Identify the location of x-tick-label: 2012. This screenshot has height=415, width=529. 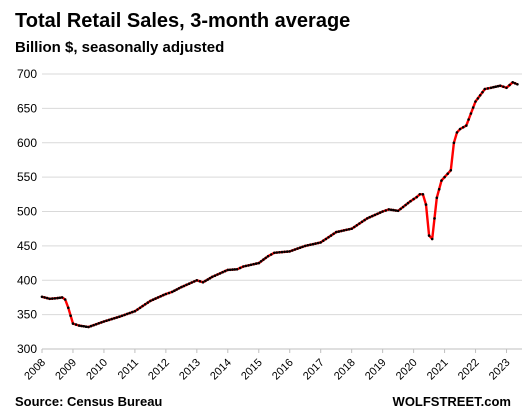
(159, 370).